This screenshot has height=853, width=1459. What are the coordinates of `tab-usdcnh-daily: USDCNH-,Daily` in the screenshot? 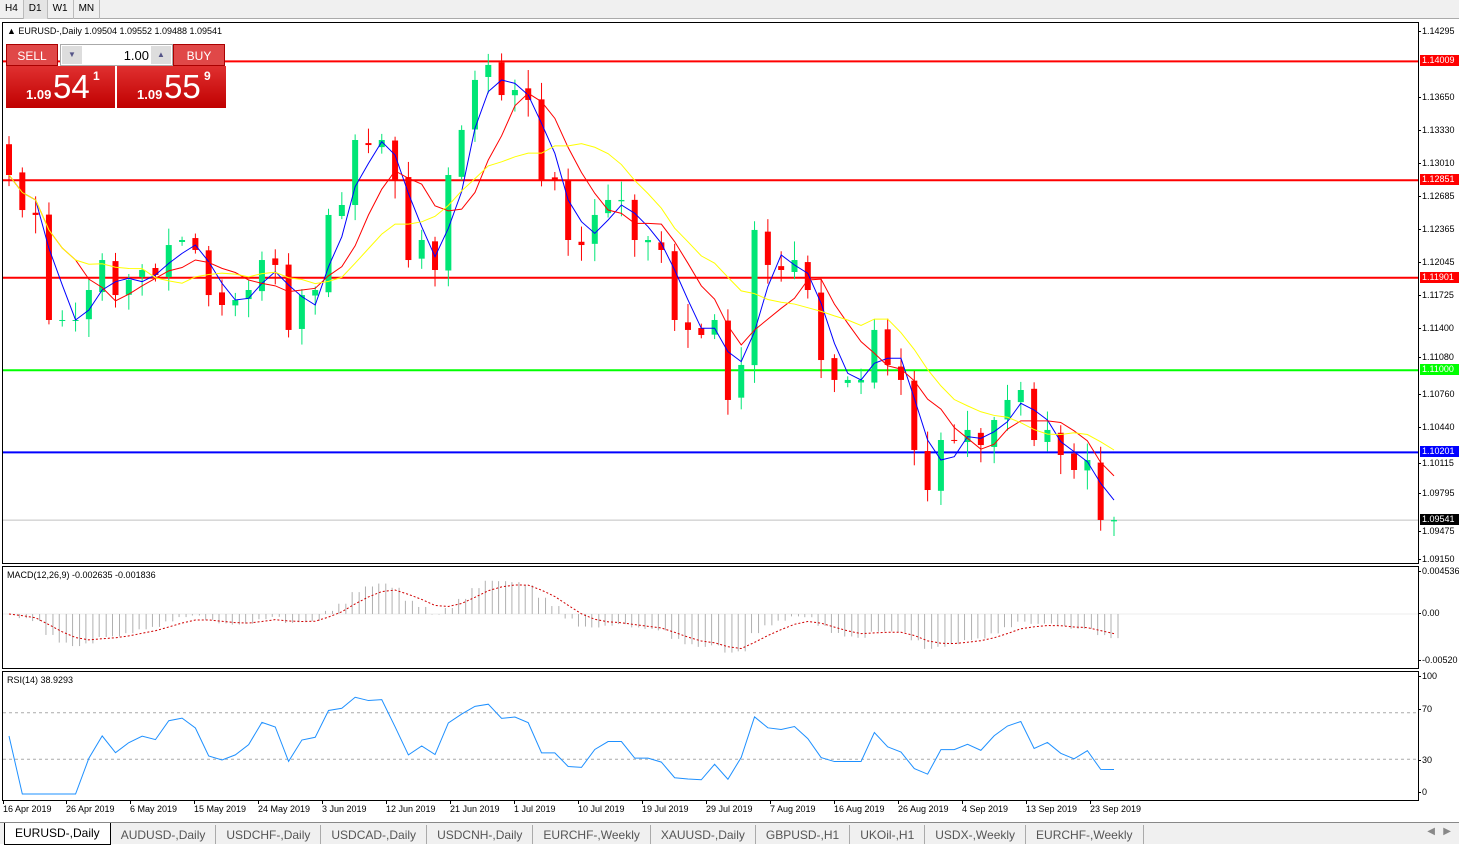 It's located at (480, 834).